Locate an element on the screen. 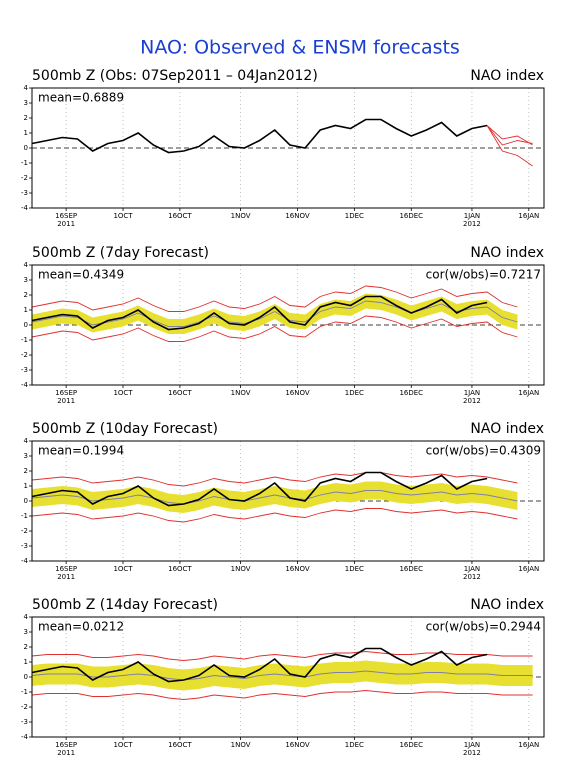 The height and width of the screenshot is (772, 576). annotation: cor(w/obs)=0.4309 is located at coordinates (483, 451).